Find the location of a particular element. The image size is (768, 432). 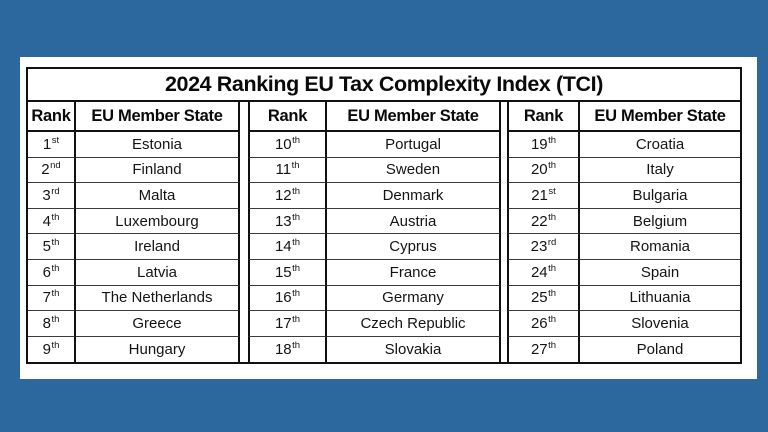

state-cell: Slovenia is located at coordinates (660, 324).